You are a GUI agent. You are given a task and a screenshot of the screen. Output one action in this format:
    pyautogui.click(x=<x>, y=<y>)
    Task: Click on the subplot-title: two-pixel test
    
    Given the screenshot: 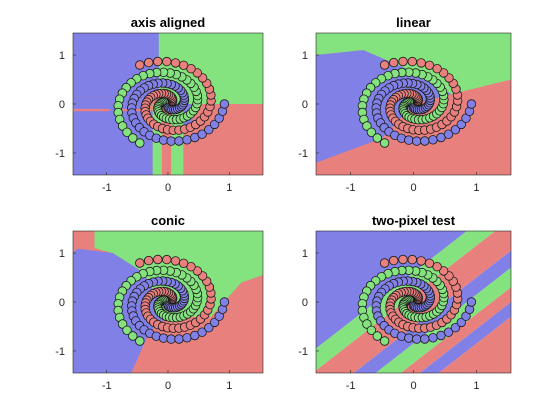 What is the action you would take?
    pyautogui.click(x=414, y=220)
    